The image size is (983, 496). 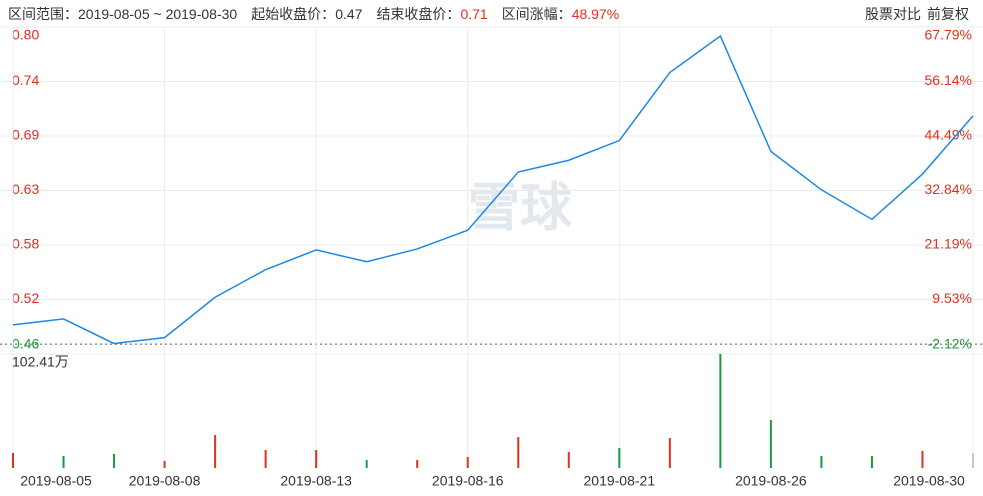 What do you see at coordinates (25, 298) in the screenshot?
I see `y-tick-label: 0.52` at bounding box center [25, 298].